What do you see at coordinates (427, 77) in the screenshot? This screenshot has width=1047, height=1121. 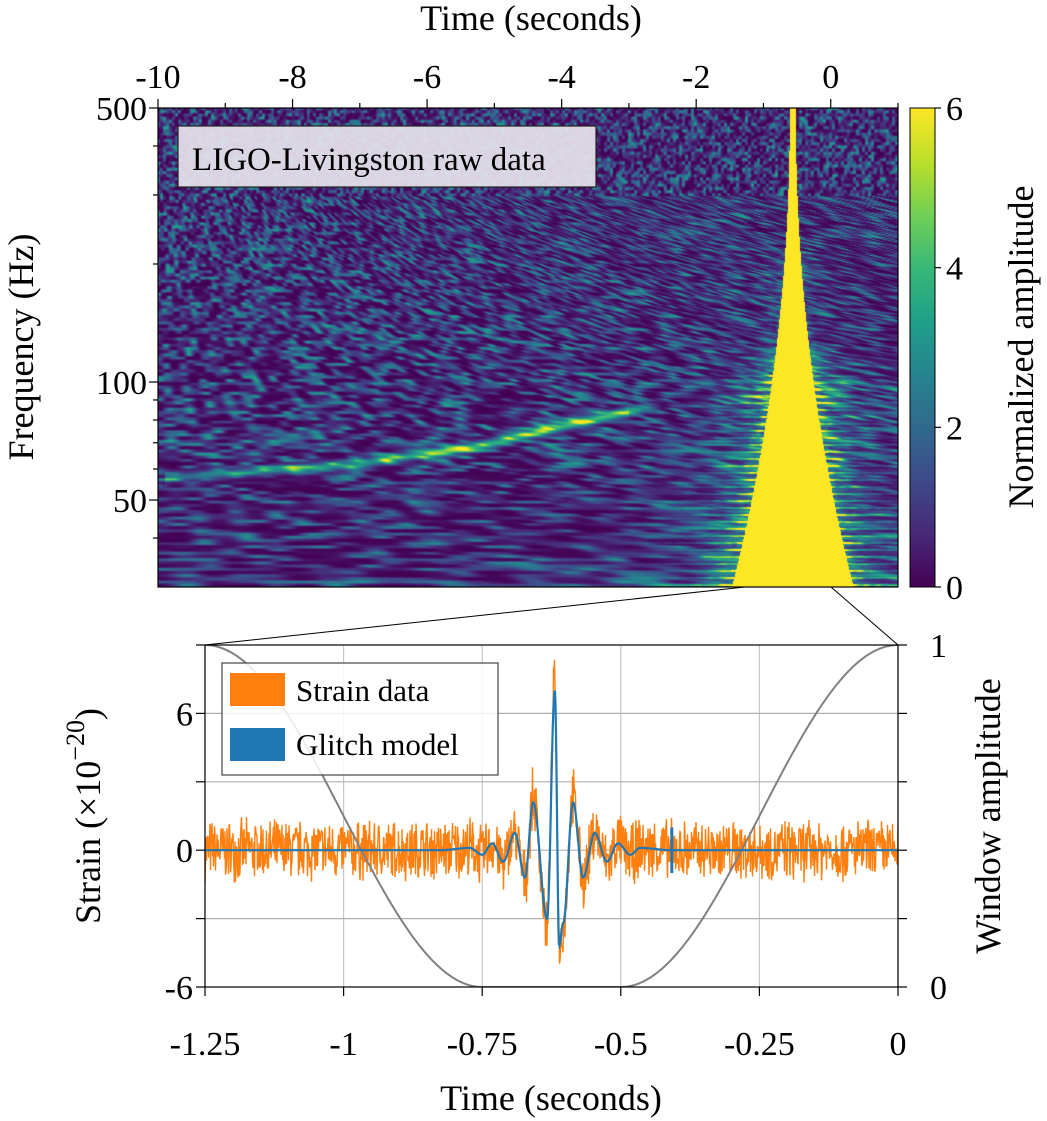 I see `x-tick-label: -6` at bounding box center [427, 77].